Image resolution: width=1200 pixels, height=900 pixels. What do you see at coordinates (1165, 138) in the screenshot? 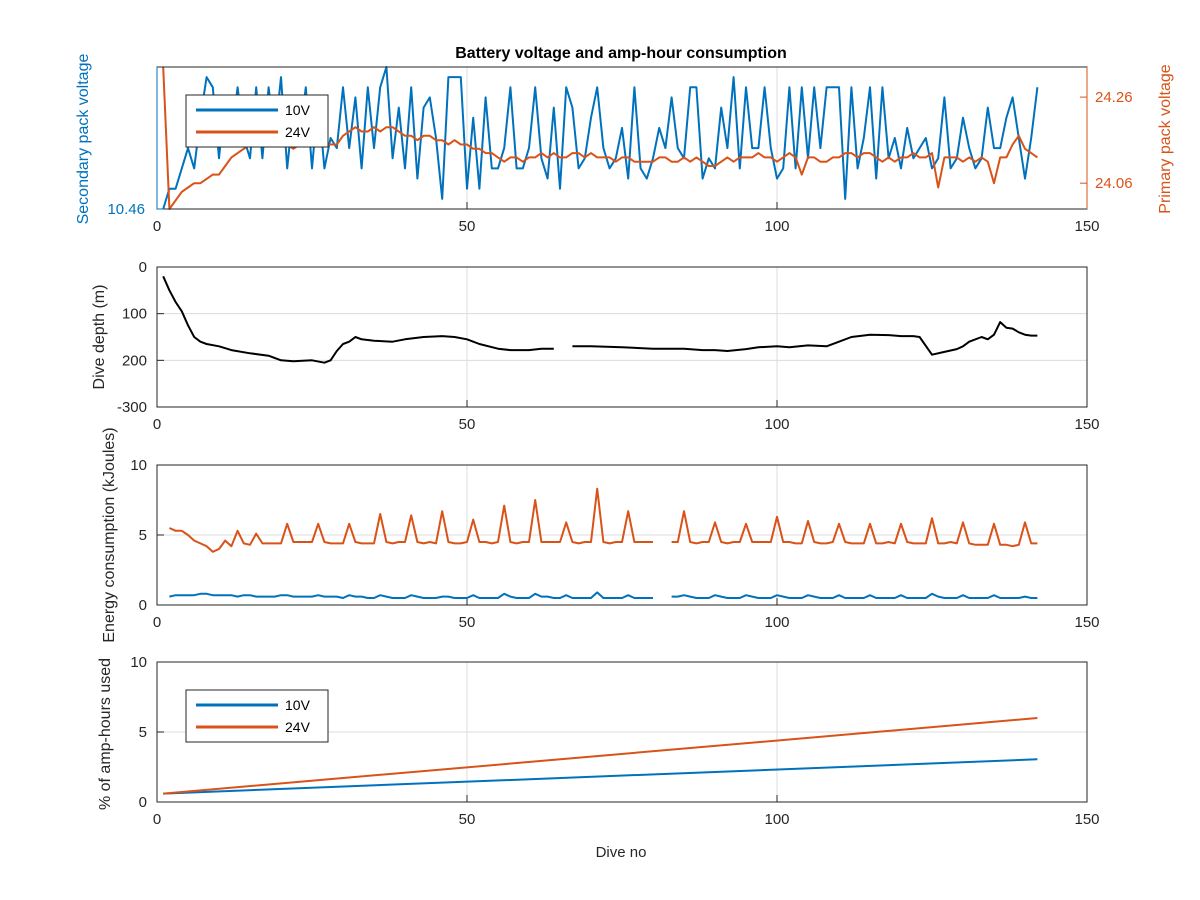
I see `right-y-axis-label: Primary pack voltage` at bounding box center [1165, 138].